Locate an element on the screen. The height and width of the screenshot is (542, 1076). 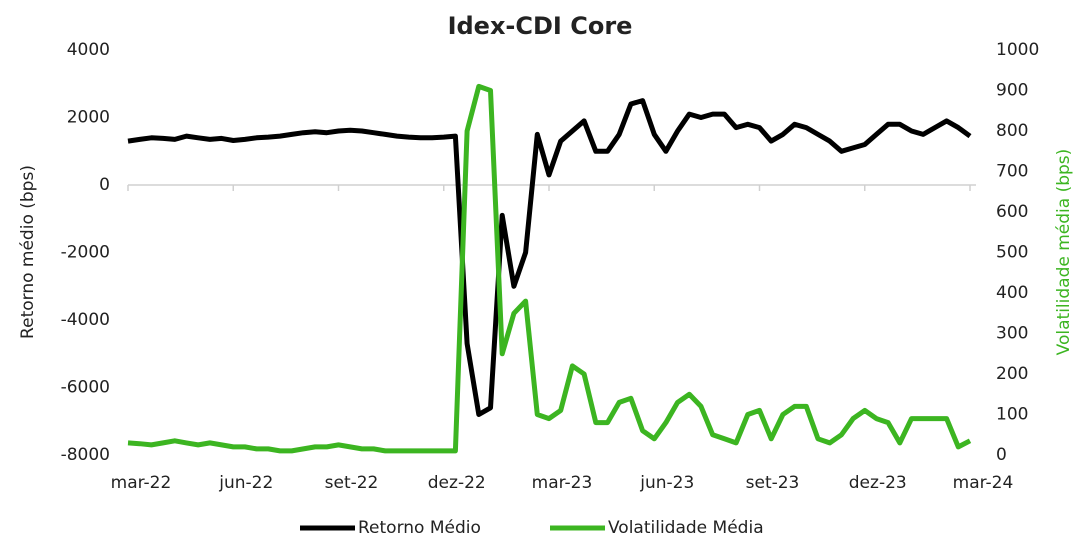
chart-title: Idex-CDI Core is located at coordinates (540, 26).